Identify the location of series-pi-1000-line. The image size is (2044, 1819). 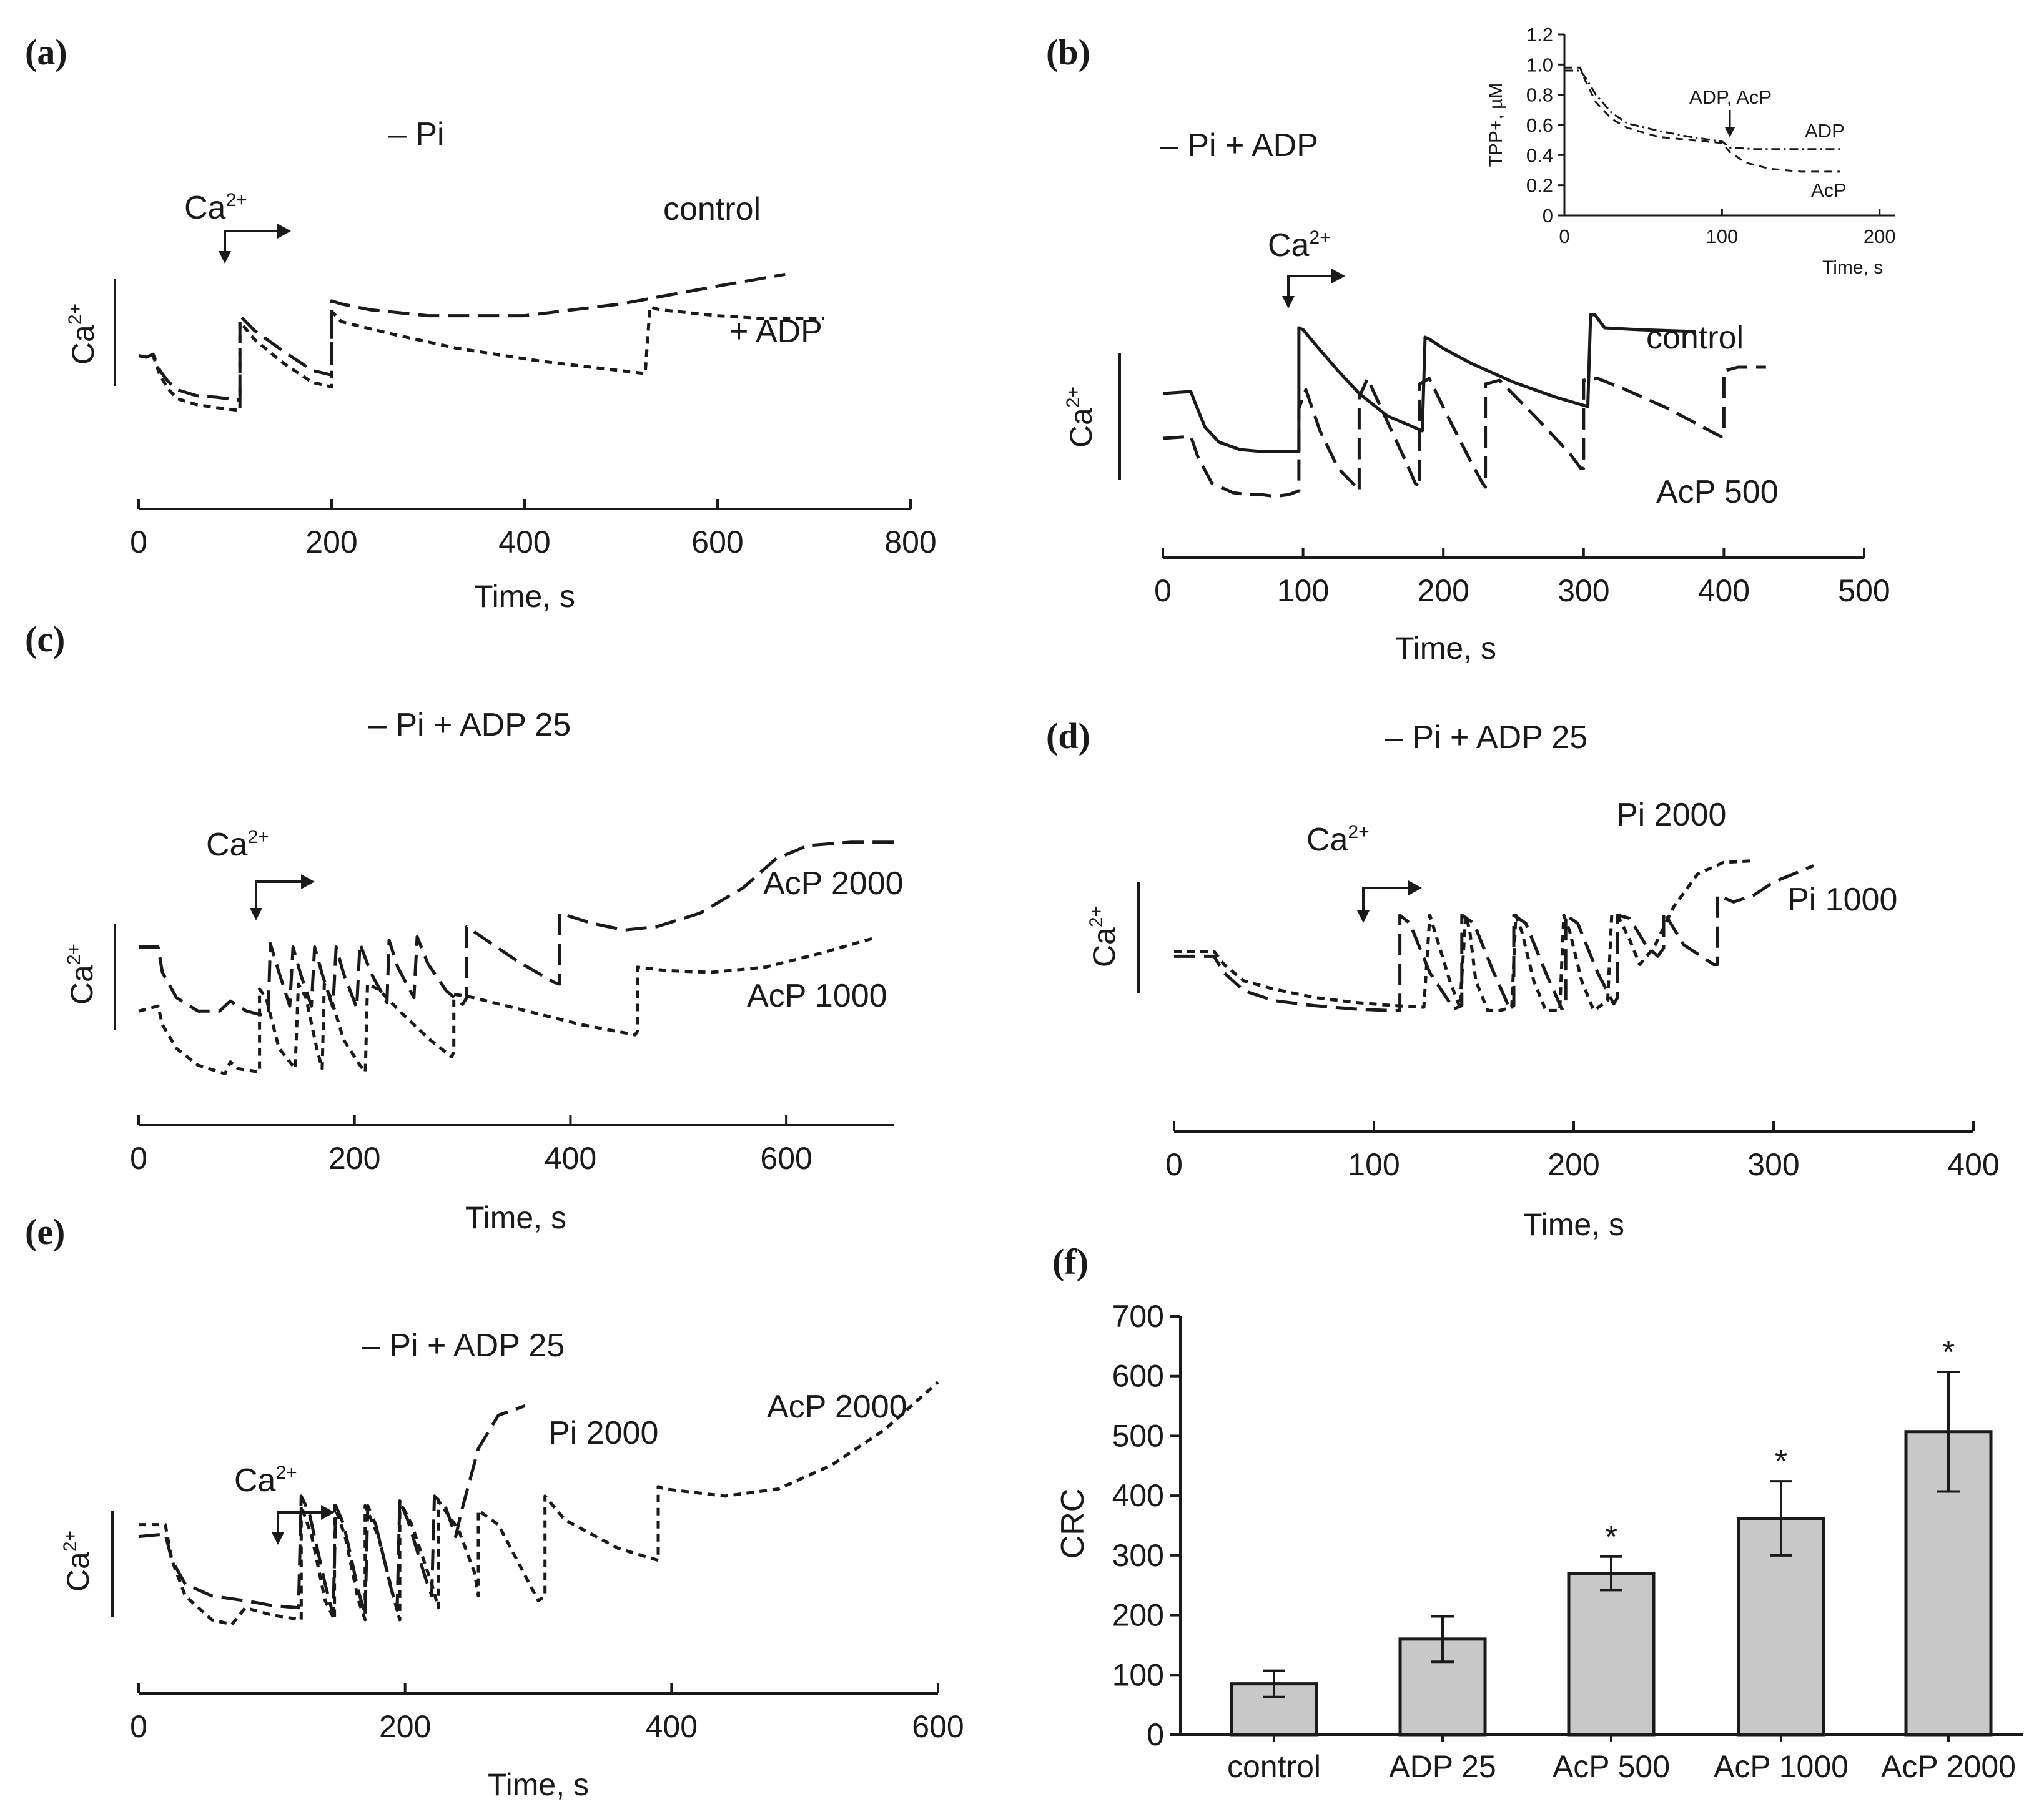
(1494, 938).